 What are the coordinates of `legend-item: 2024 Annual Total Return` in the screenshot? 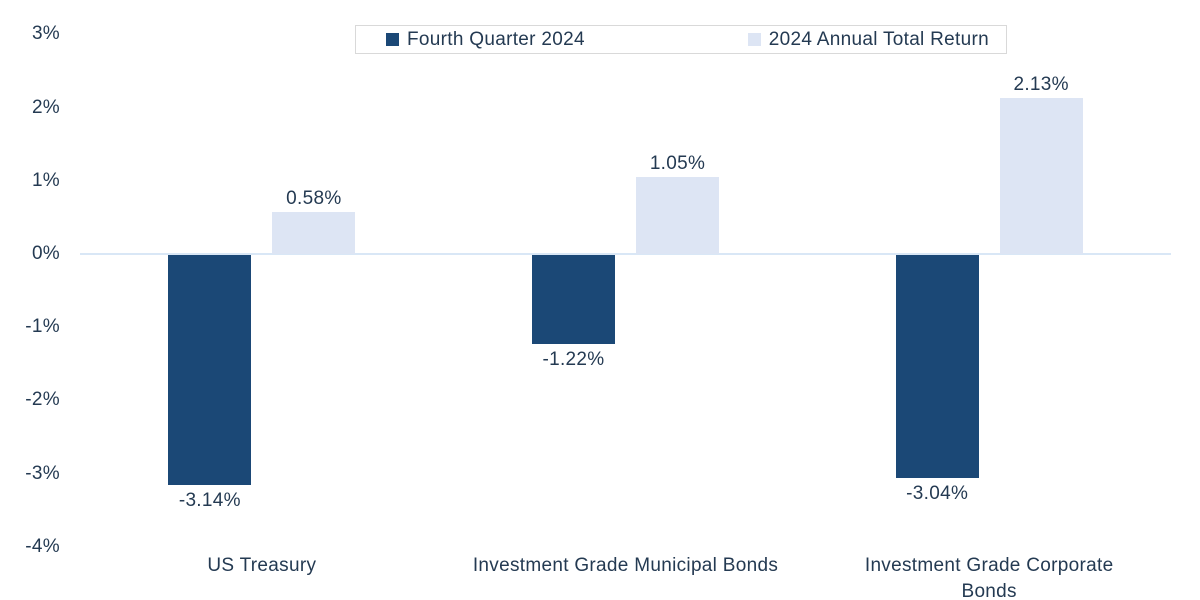 It's located at (868, 39).